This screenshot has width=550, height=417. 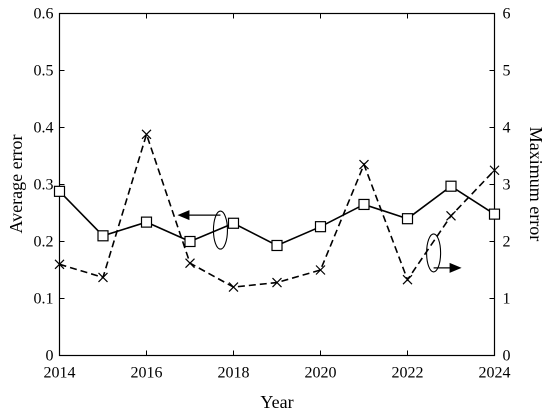 What do you see at coordinates (507, 242) in the screenshot?
I see `y-right-tick-label: 2` at bounding box center [507, 242].